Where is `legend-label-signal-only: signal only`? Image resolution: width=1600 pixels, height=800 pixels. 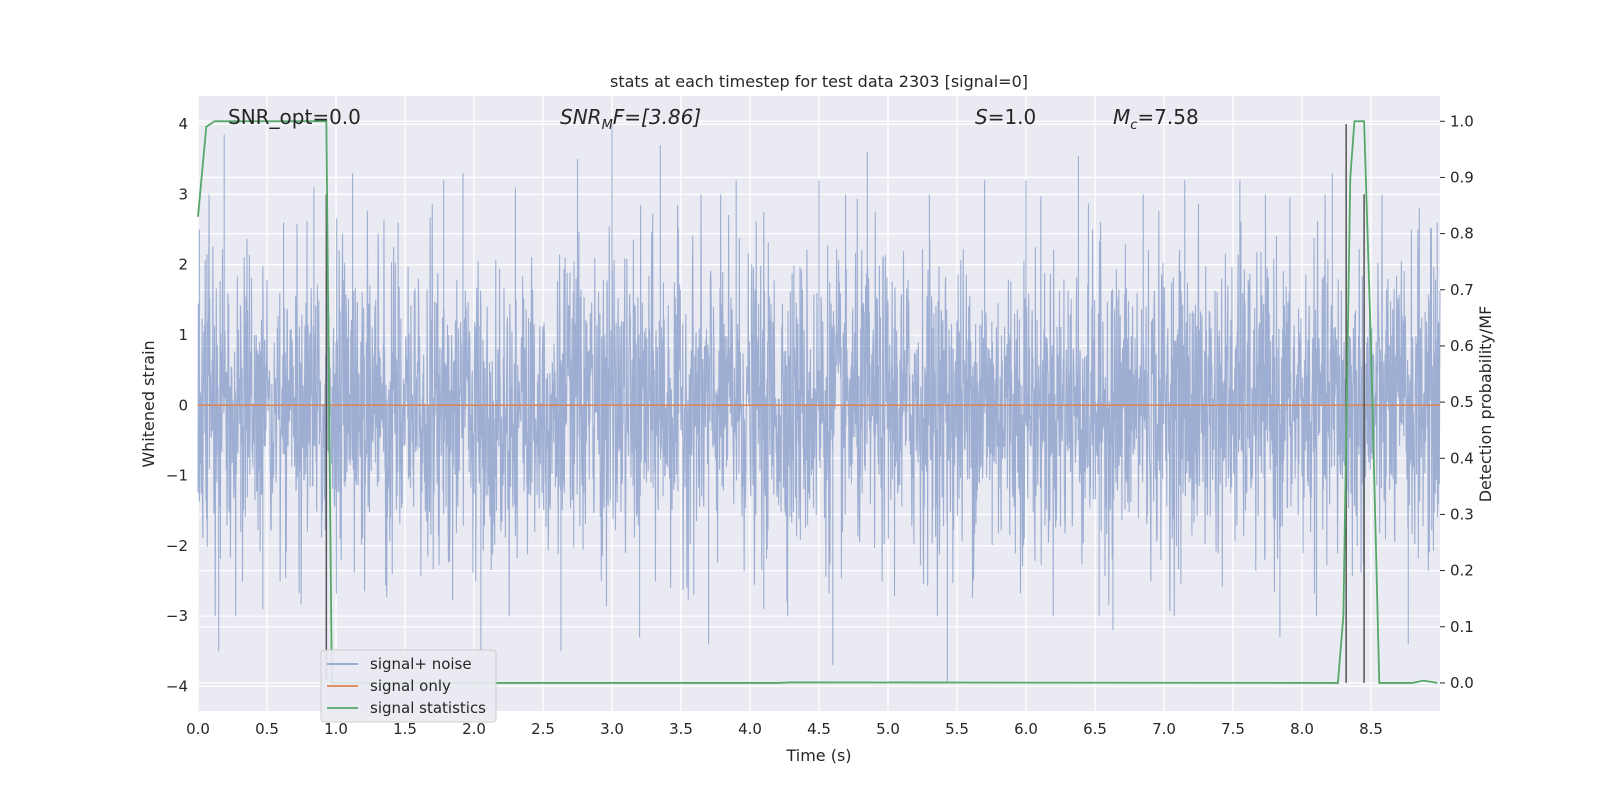 legend-label-signal-only: signal only is located at coordinates (410, 686).